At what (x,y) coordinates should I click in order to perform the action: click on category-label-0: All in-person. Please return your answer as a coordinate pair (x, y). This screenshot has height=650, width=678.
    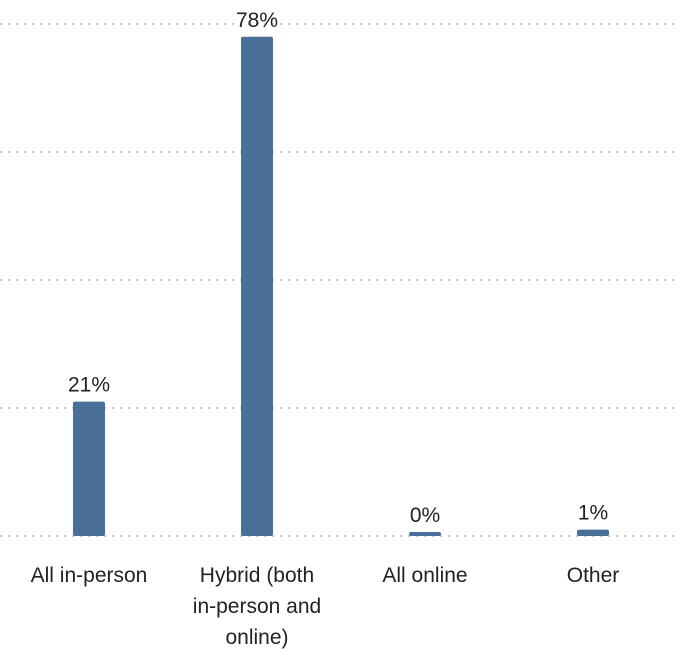
    Looking at the image, I should click on (89, 575).